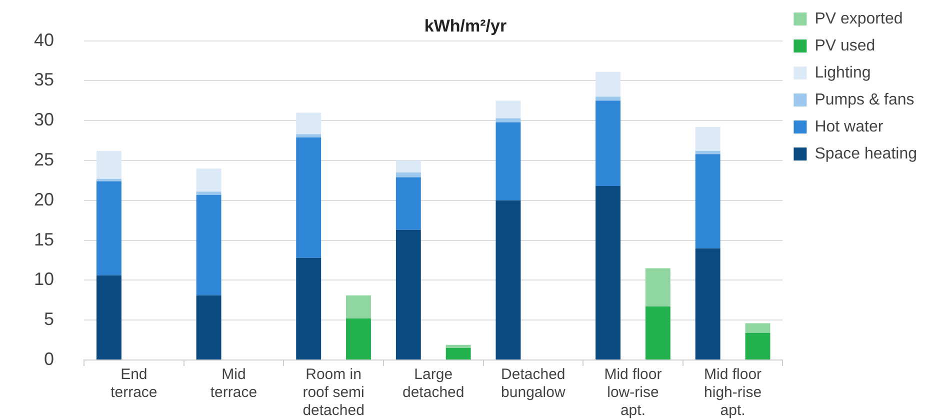 Image resolution: width=937 pixels, height=420 pixels. Describe the element at coordinates (333, 393) in the screenshot. I see `x-tick-label: Room in roof semi detached` at that location.